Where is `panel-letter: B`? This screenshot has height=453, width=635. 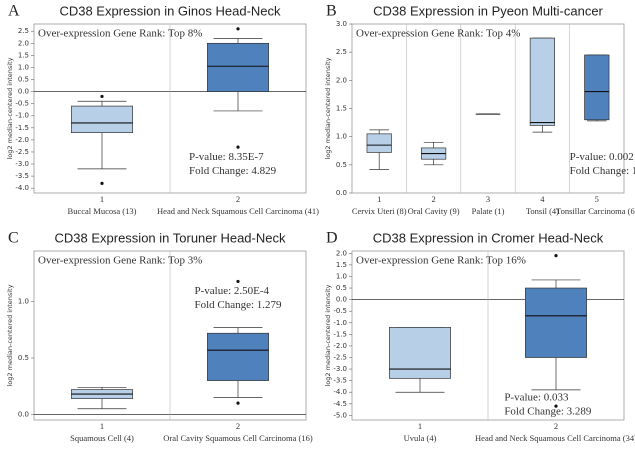 panel-letter: B is located at coordinates (331, 11).